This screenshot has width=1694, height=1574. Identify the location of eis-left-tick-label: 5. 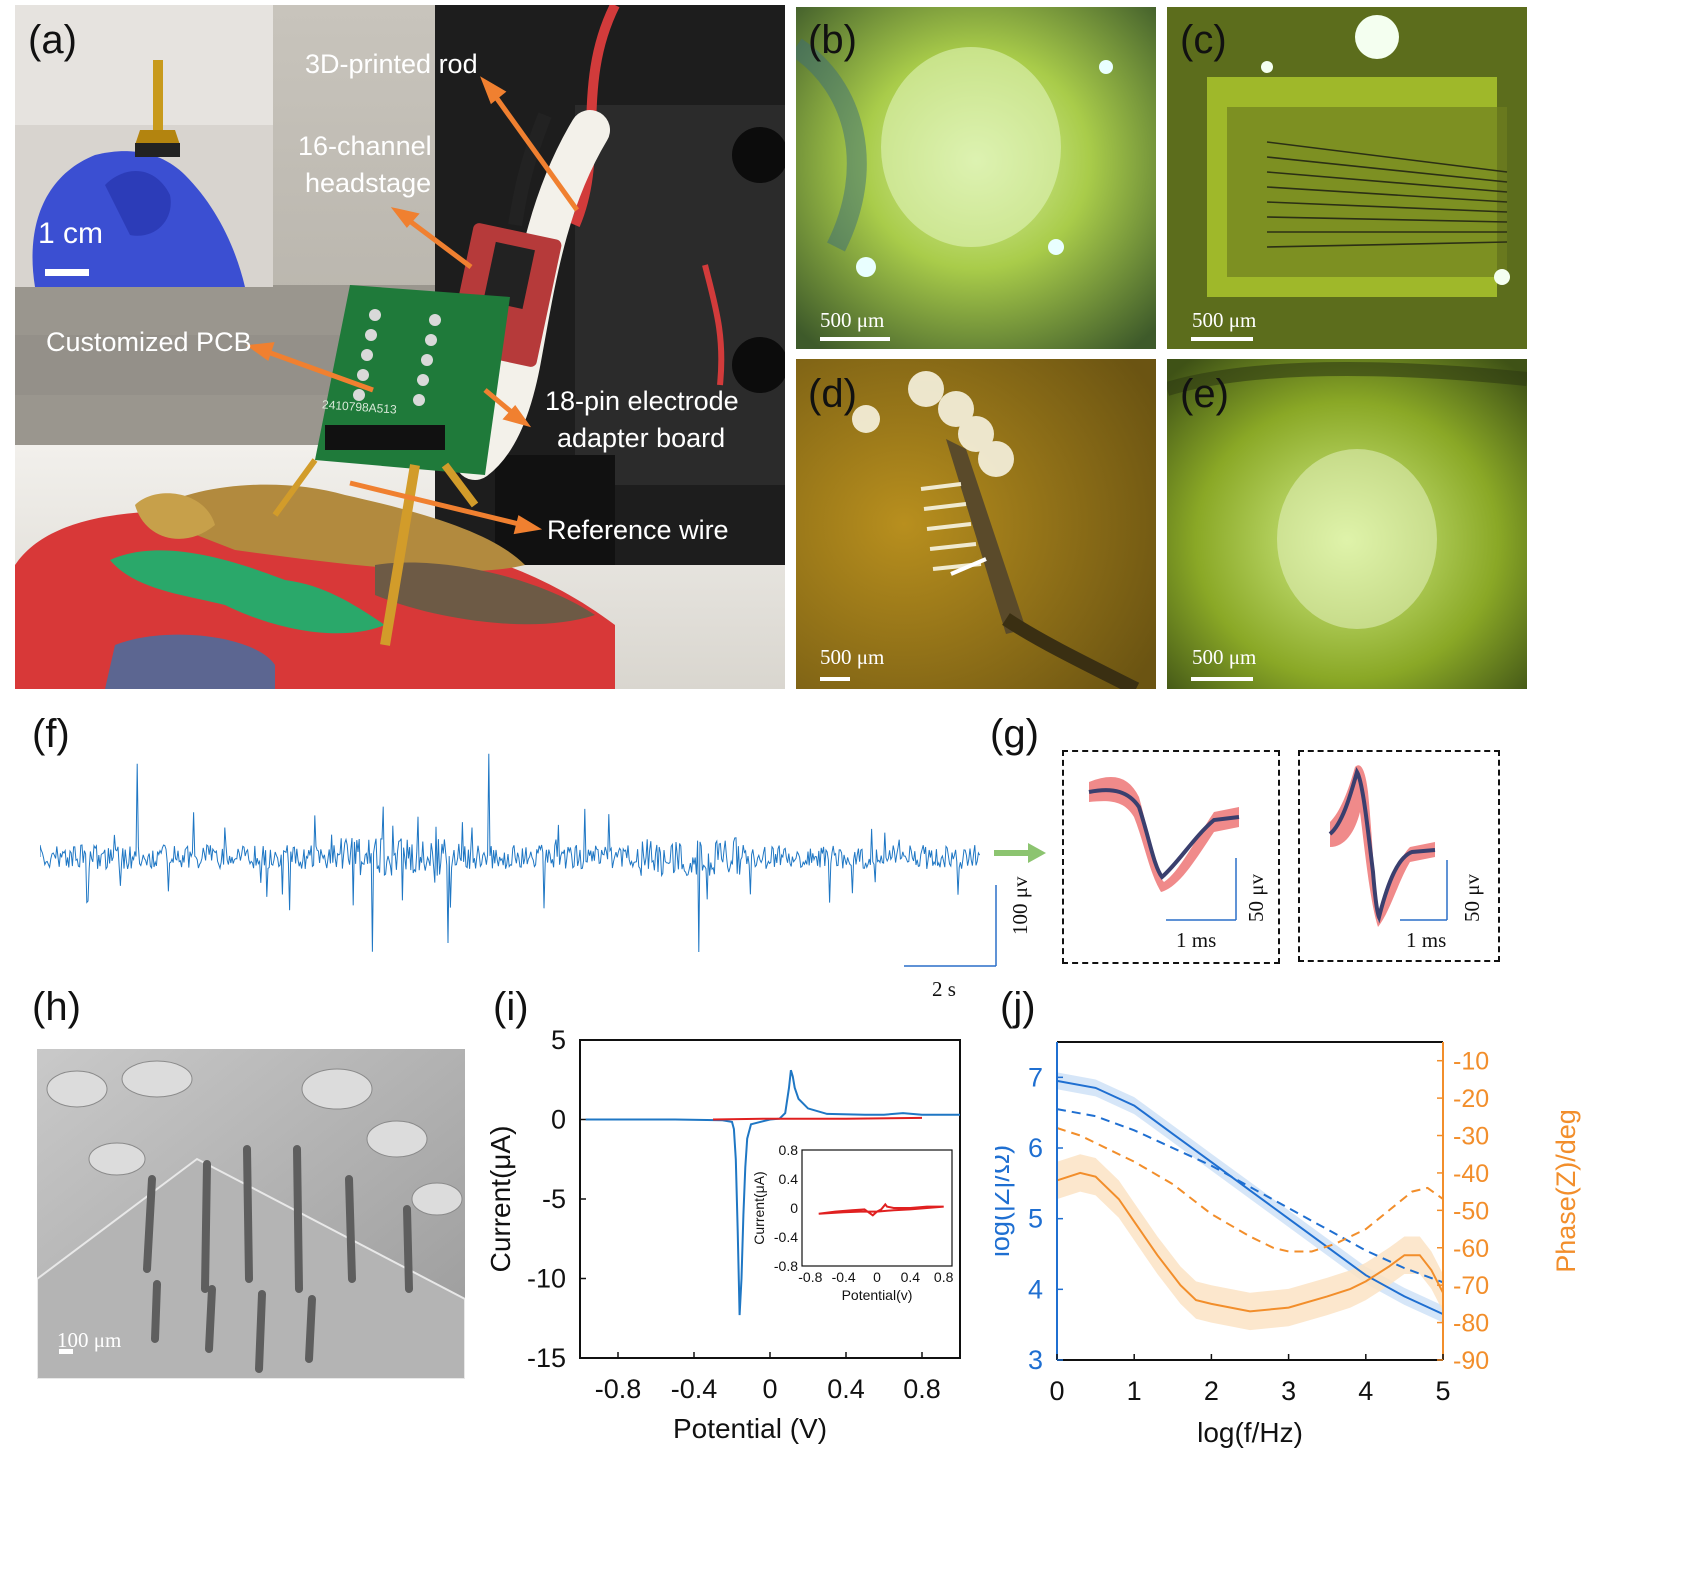
(1035, 1219).